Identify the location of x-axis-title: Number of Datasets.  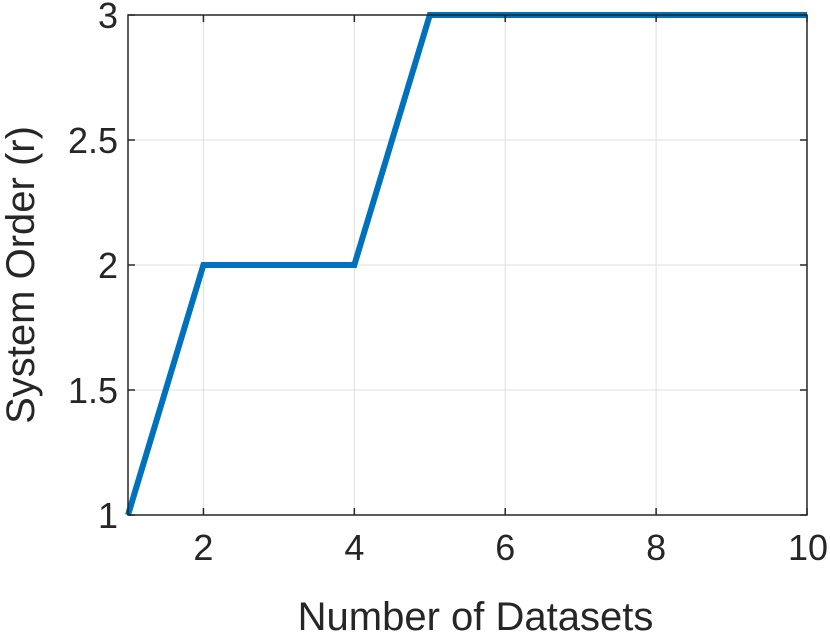
(476, 615).